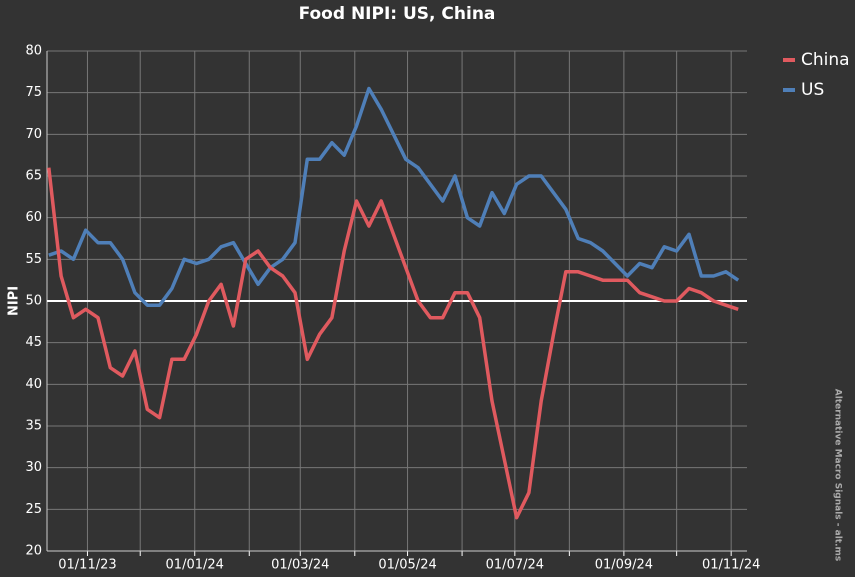 The width and height of the screenshot is (855, 577). Describe the element at coordinates (33, 467) in the screenshot. I see `y-tick-label: 30` at that location.